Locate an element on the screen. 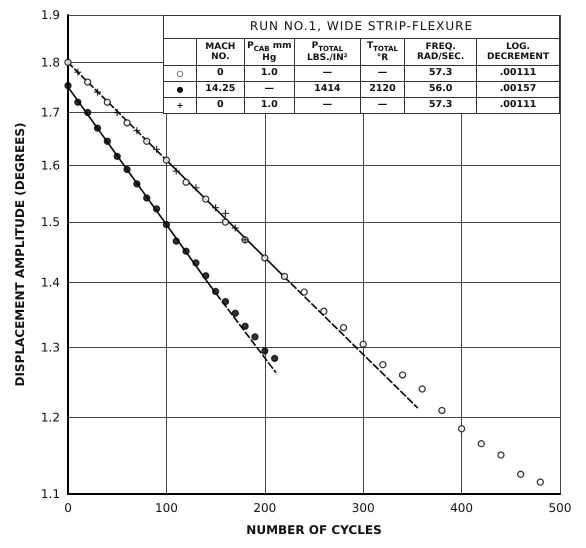 Image resolution: width=586 pixels, height=548 pixels. y-tick-label: 1.3 is located at coordinates (50, 347).